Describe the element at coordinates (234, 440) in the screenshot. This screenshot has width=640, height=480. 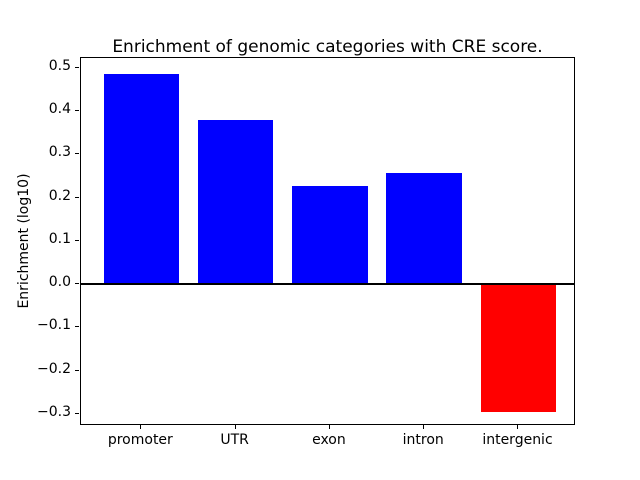
I see `x-tick-label-UTR: UTR` at that location.